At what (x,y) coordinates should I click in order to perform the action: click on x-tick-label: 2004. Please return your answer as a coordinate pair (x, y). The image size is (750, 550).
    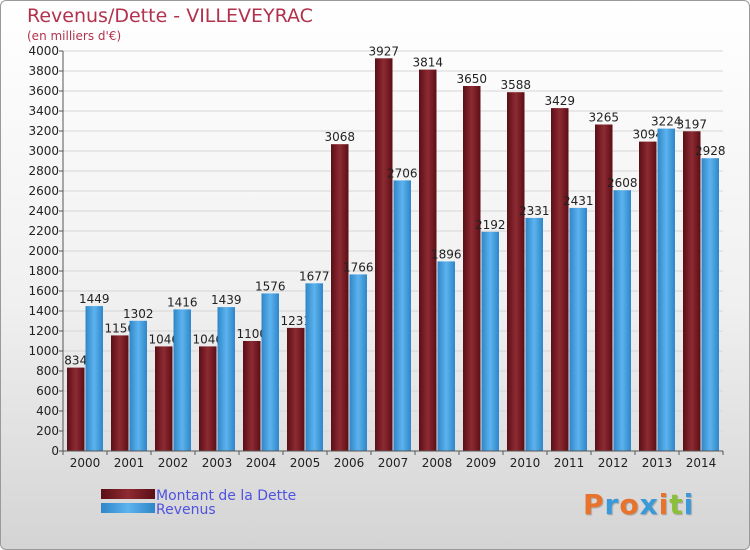
    Looking at the image, I should click on (261, 463).